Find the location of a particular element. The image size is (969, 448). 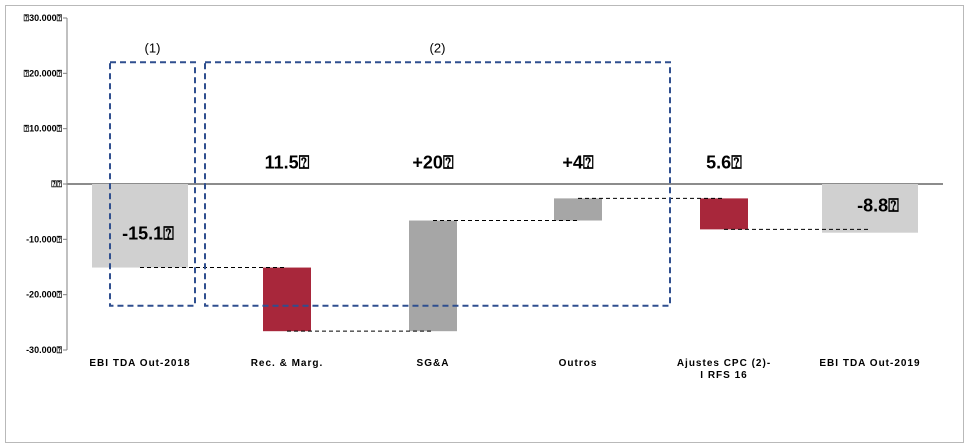

x-category-label: EBI TDA Out-2018 is located at coordinates (139, 363).